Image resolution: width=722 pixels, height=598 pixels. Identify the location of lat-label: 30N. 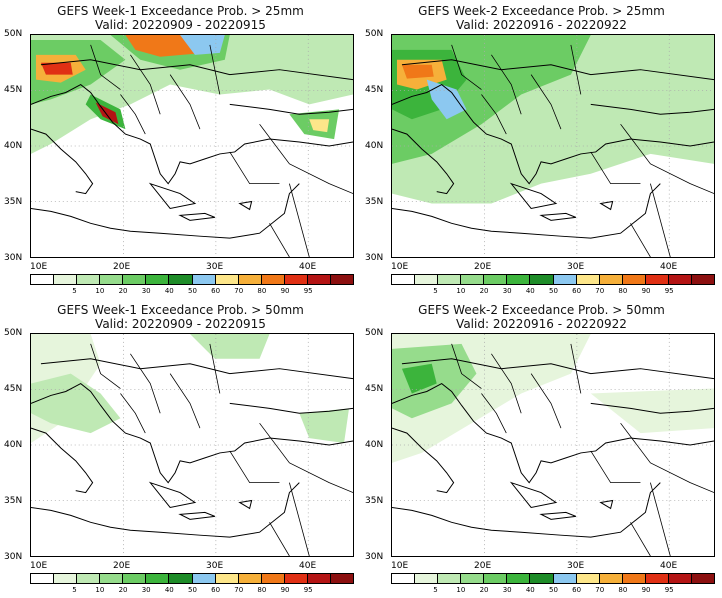
(374, 557).